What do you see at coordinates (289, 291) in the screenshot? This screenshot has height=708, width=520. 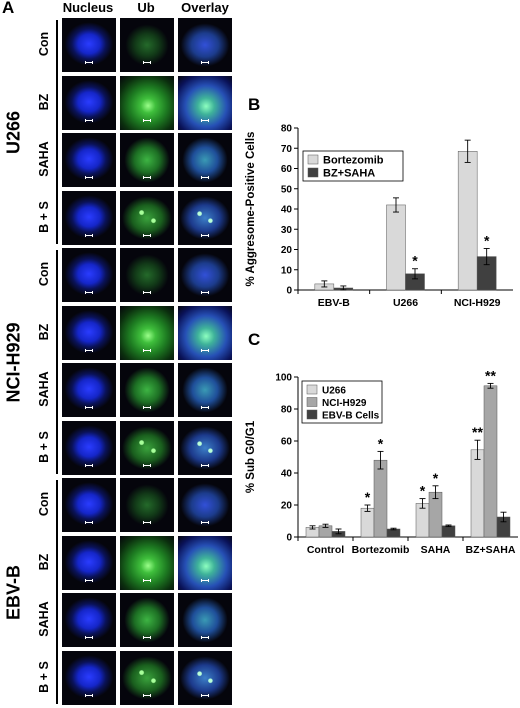 I see `y-tick-label: 0` at bounding box center [289, 291].